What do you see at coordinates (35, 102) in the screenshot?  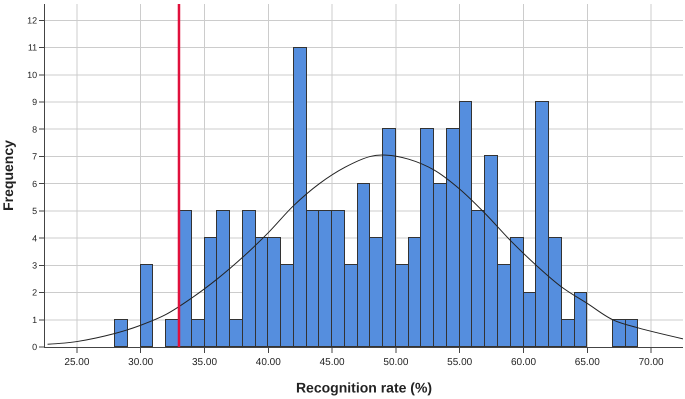 I see `y-tick-label: 9` at bounding box center [35, 102].